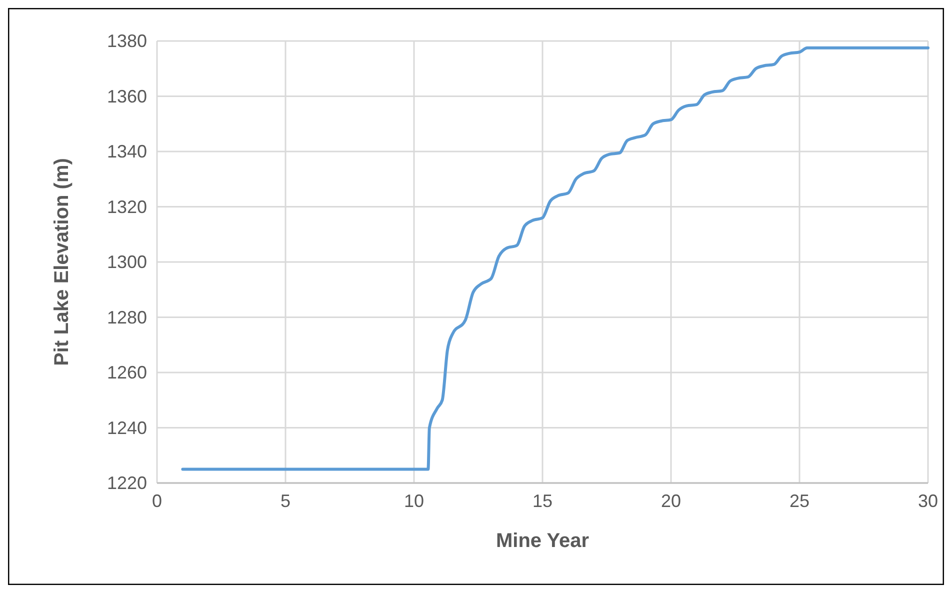 The image size is (952, 593). I want to click on x-tick-label: 15, so click(542, 501).